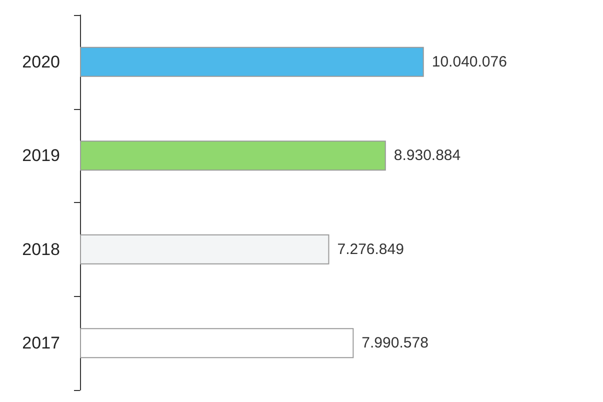  What do you see at coordinates (427, 155) in the screenshot?
I see `data-label: 8.930.884` at bounding box center [427, 155].